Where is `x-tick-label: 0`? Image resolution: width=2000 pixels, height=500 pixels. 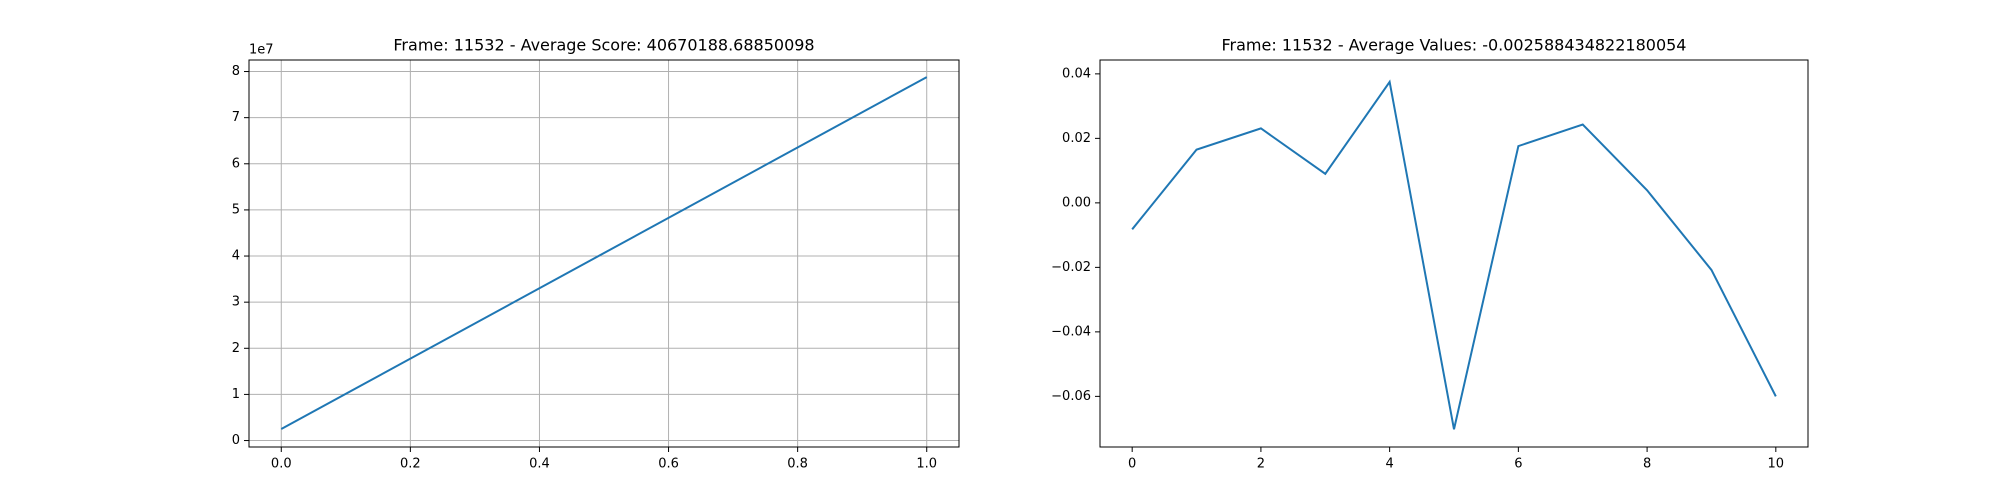 x-tick-label: 0 is located at coordinates (1132, 464).